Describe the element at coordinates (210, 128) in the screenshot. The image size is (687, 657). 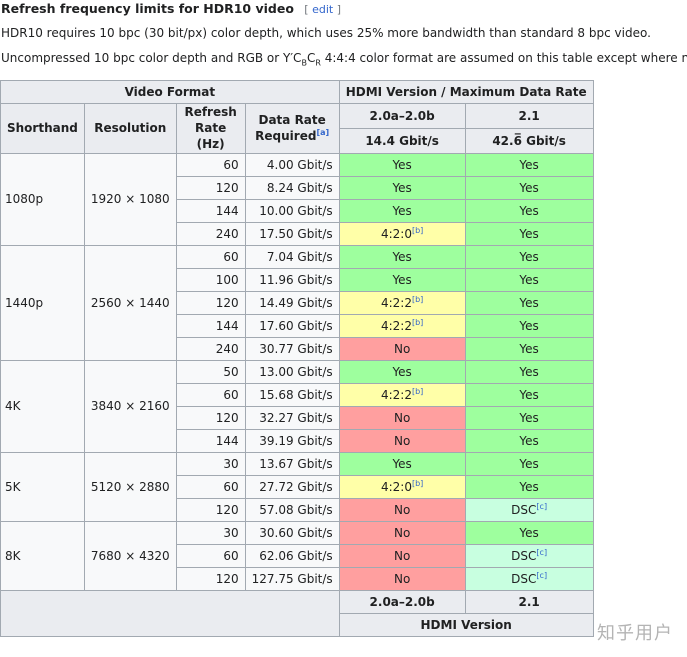
I see `col-refresh-rate: Refresh Rate (Hz)` at that location.